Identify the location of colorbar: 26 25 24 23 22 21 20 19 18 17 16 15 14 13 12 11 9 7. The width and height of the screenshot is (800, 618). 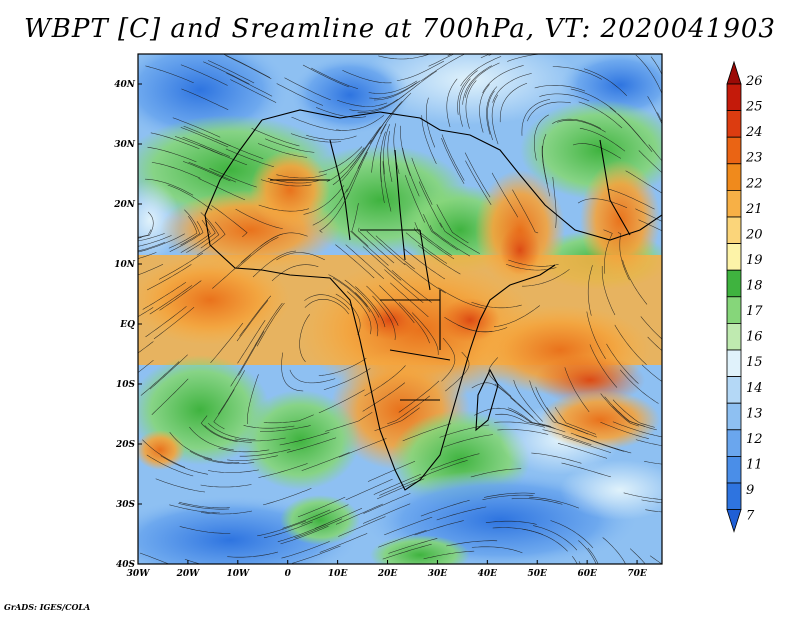
(744, 296).